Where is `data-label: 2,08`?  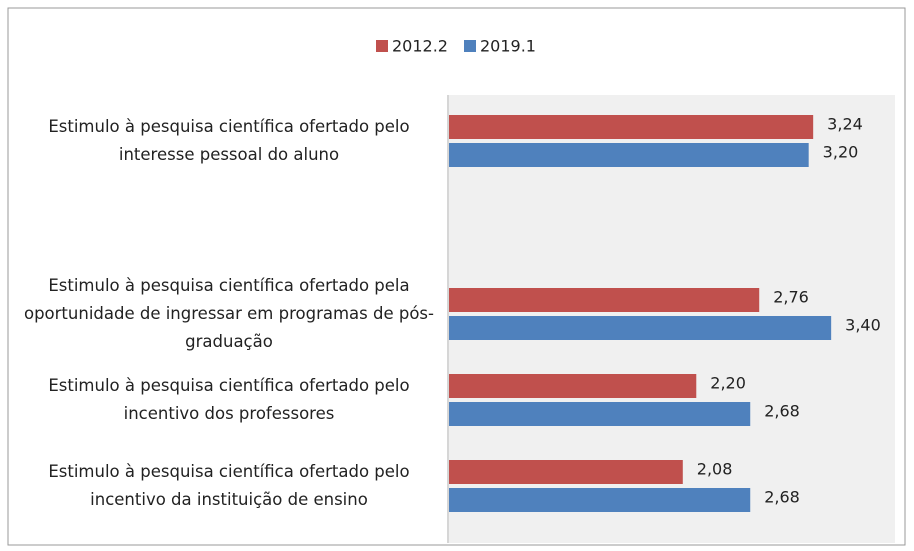
data-label: 2,08 is located at coordinates (715, 469).